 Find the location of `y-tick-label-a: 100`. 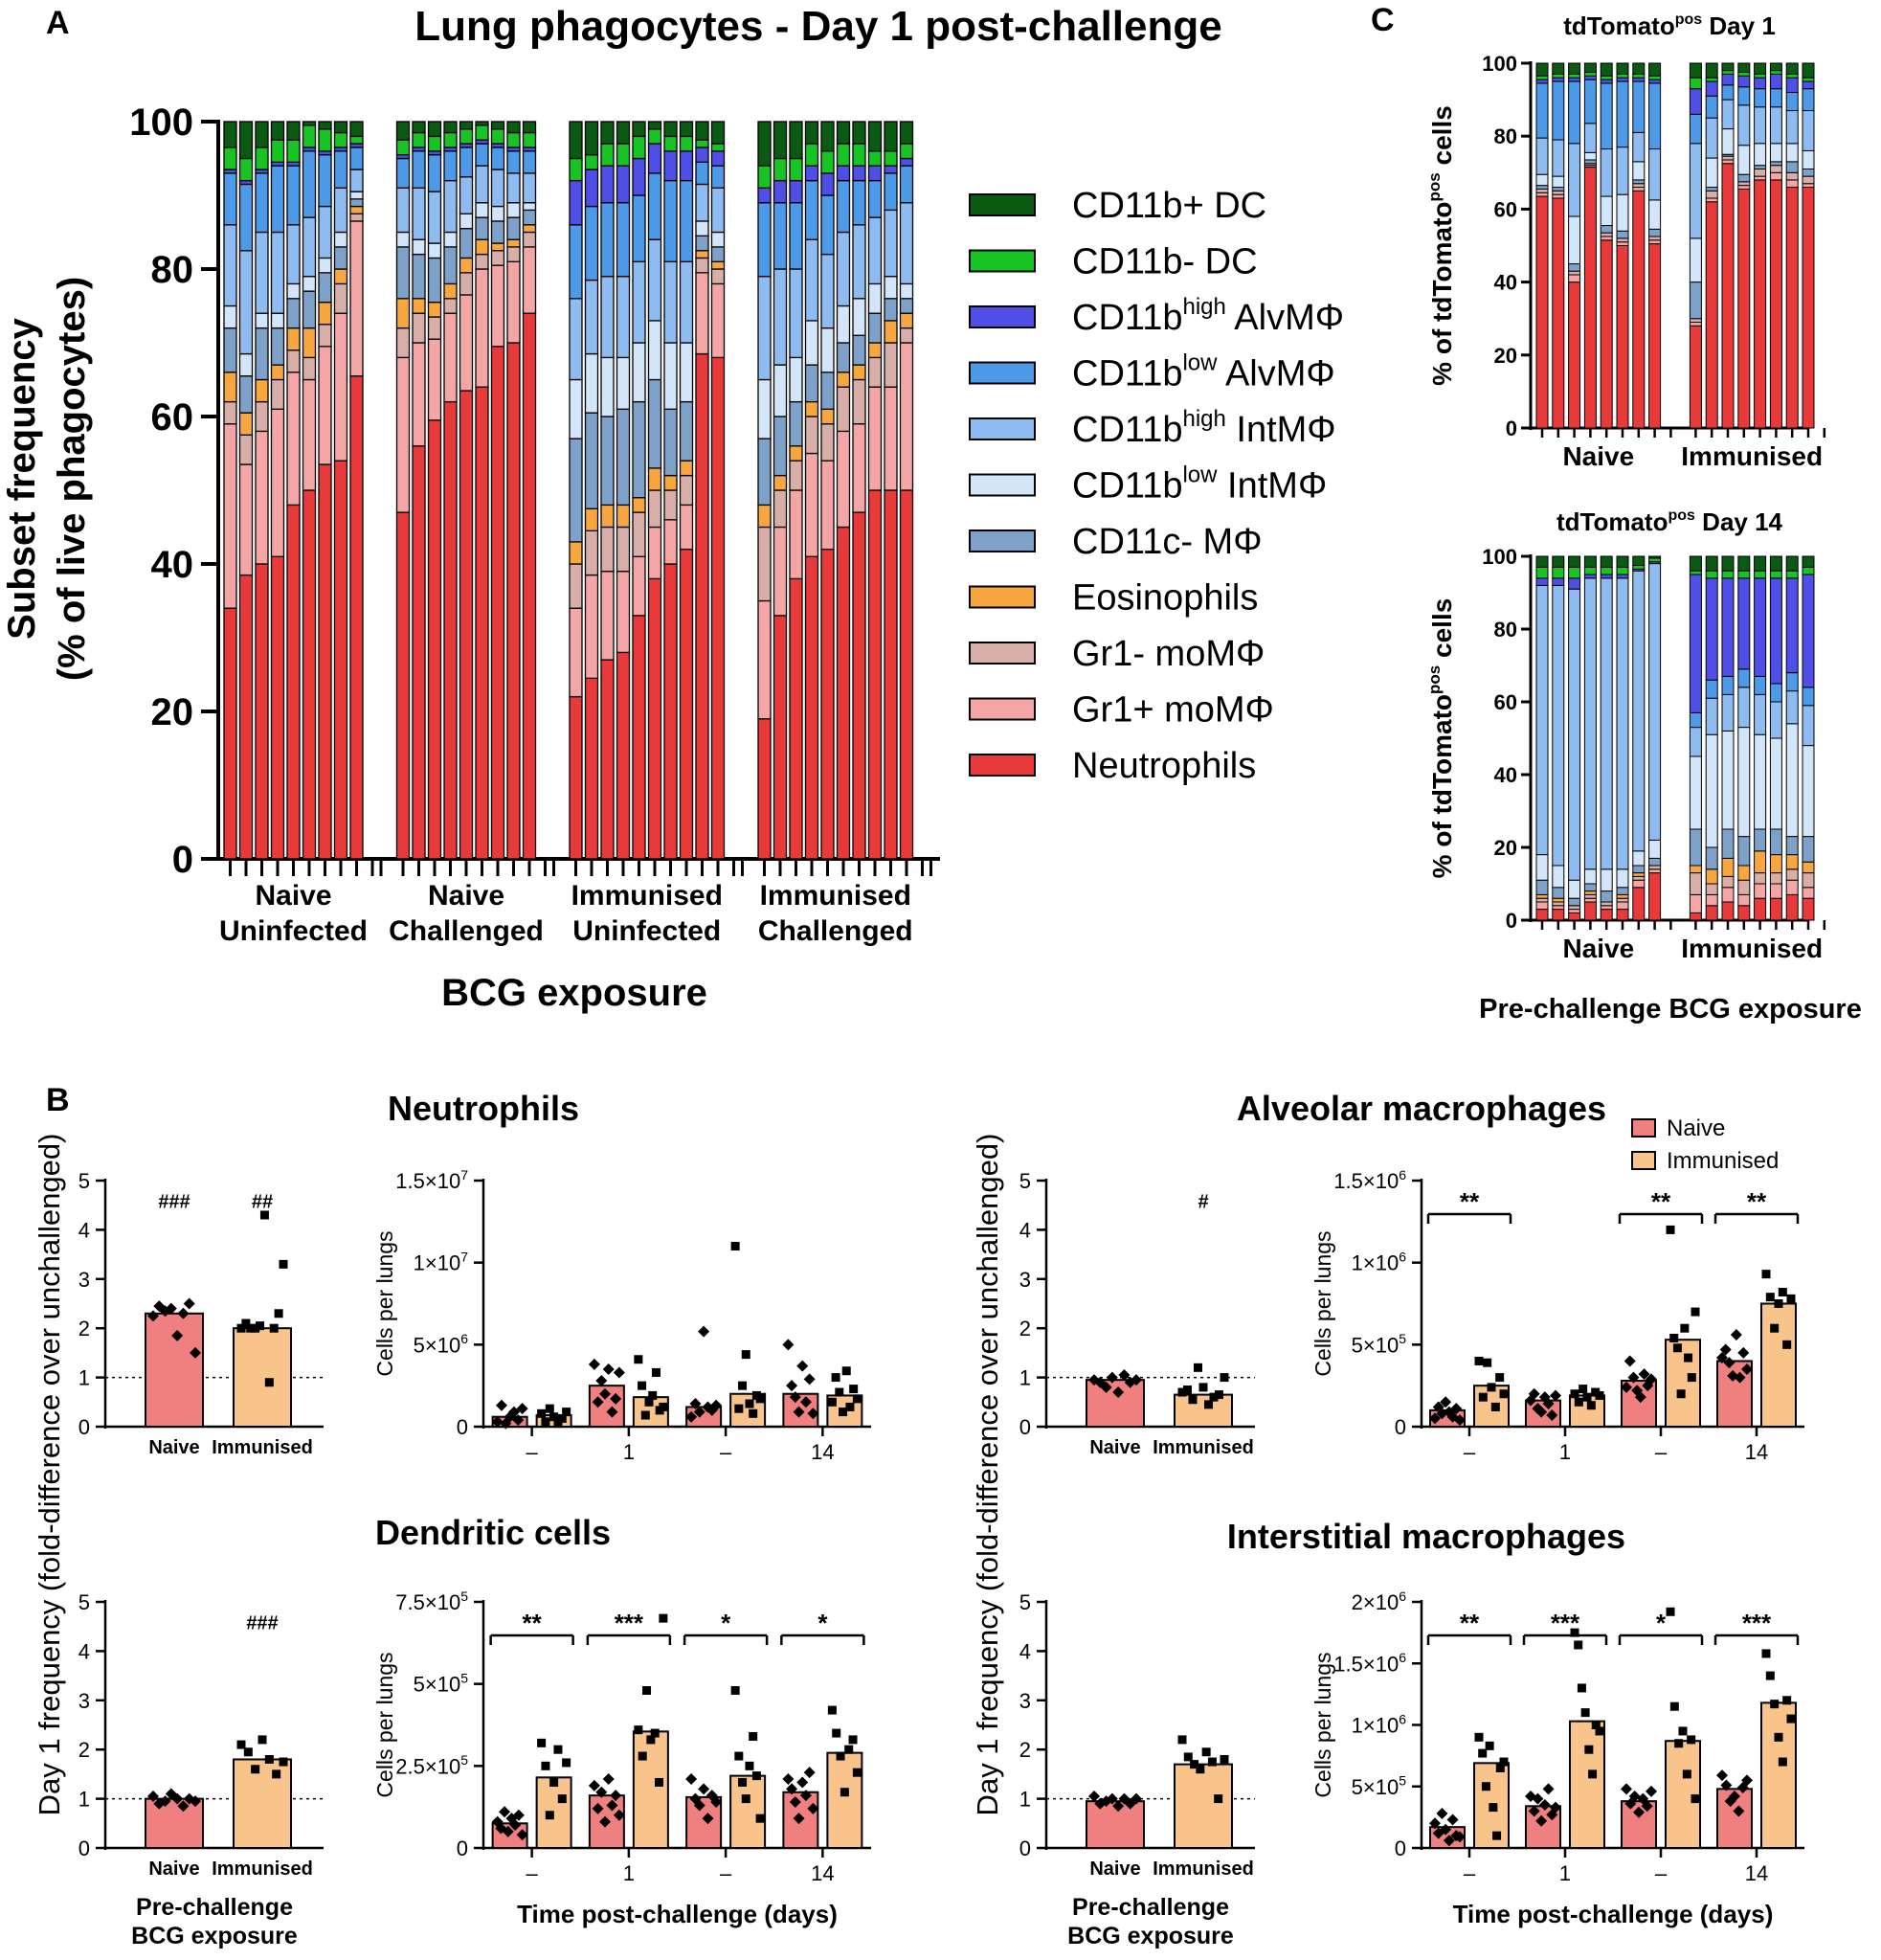

y-tick-label-a: 100 is located at coordinates (161, 122).